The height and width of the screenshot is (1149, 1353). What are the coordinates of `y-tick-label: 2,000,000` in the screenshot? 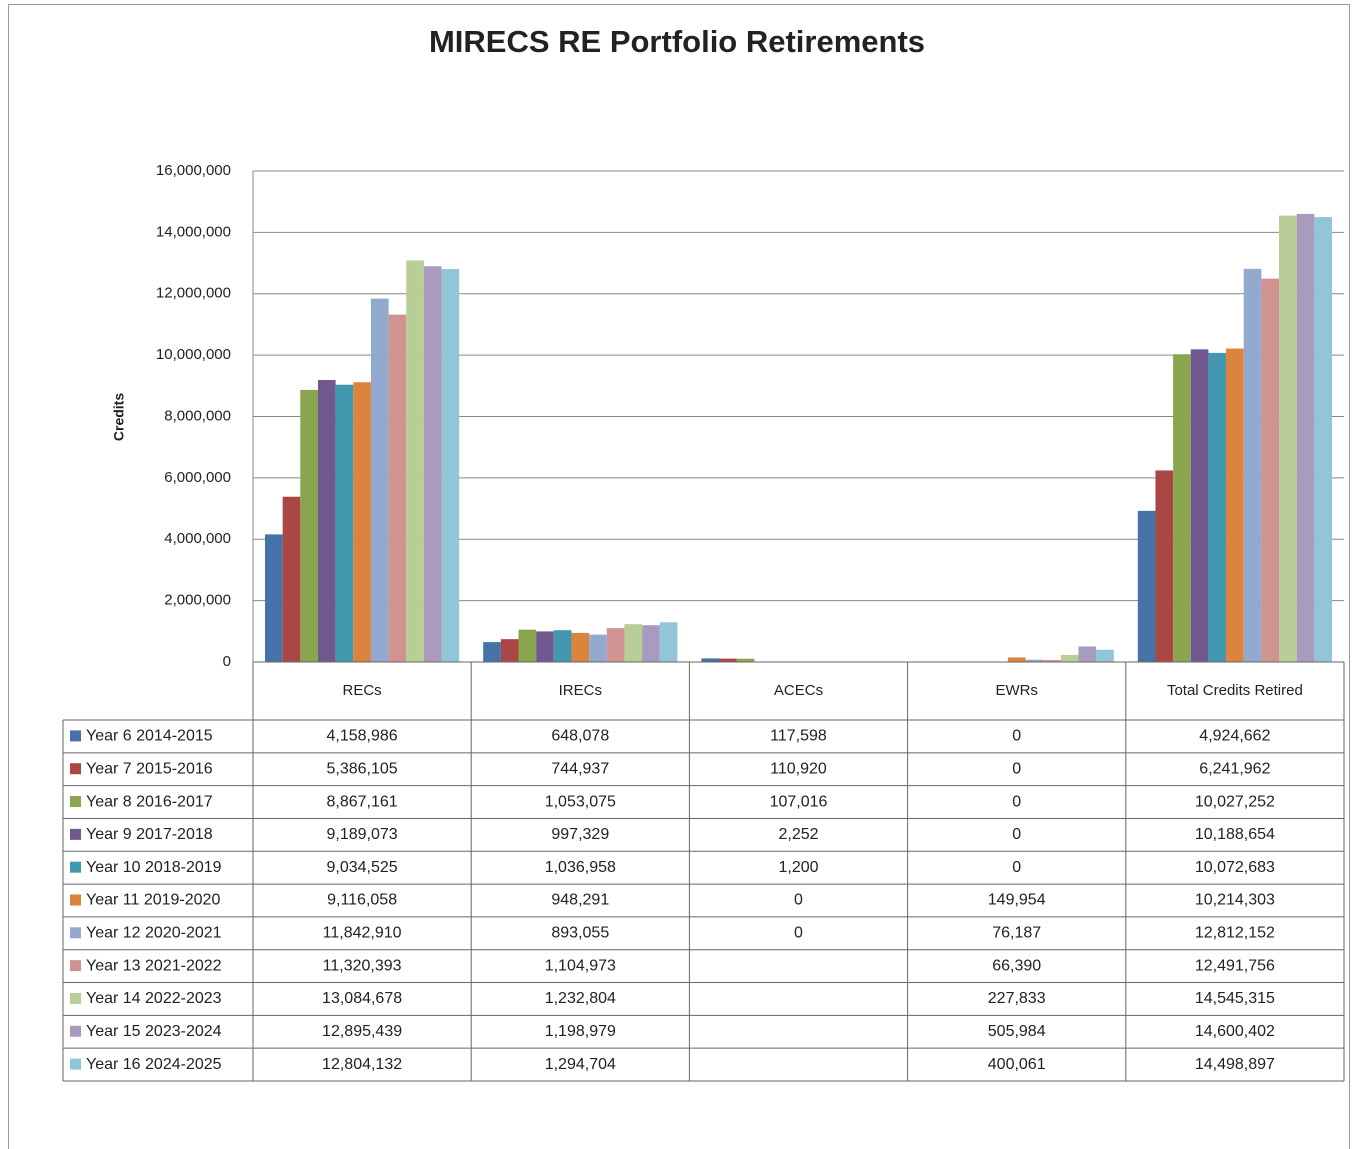 It's located at (197, 600).